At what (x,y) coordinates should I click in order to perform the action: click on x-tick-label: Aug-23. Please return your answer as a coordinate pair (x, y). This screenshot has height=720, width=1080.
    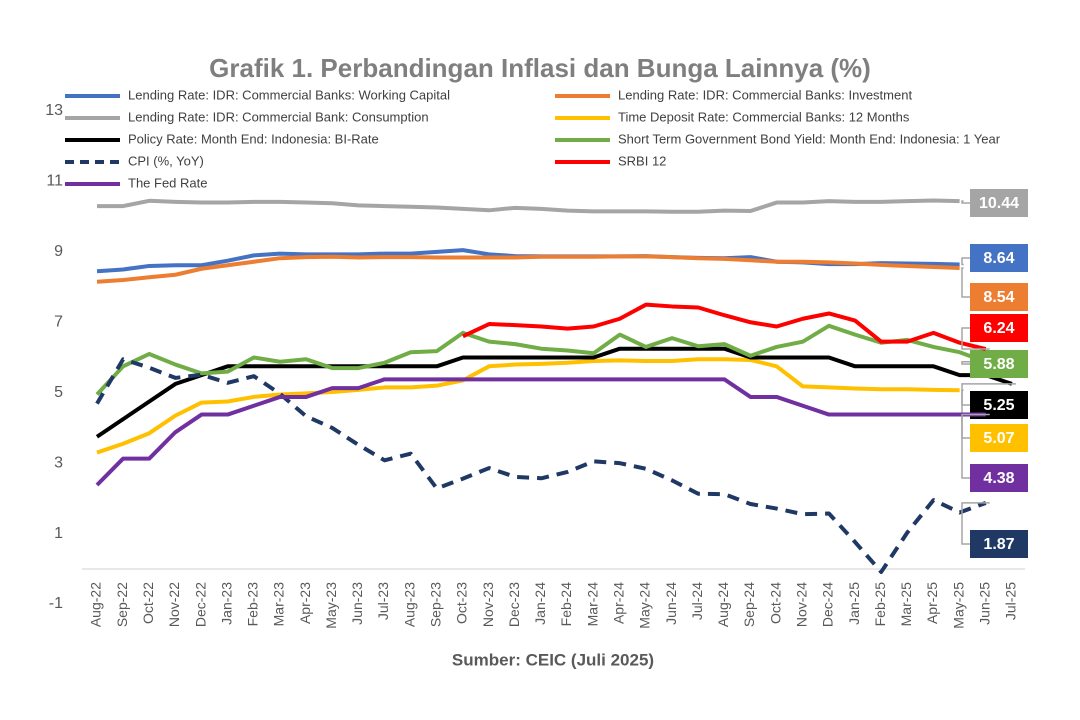
    Looking at the image, I should click on (409, 604).